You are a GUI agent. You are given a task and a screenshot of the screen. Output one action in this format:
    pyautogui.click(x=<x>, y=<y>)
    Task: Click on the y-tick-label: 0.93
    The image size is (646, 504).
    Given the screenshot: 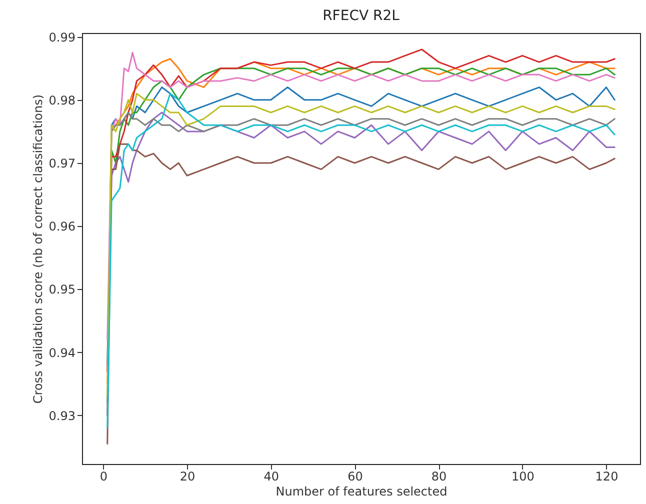 What is the action you would take?
    pyautogui.click(x=62, y=415)
    